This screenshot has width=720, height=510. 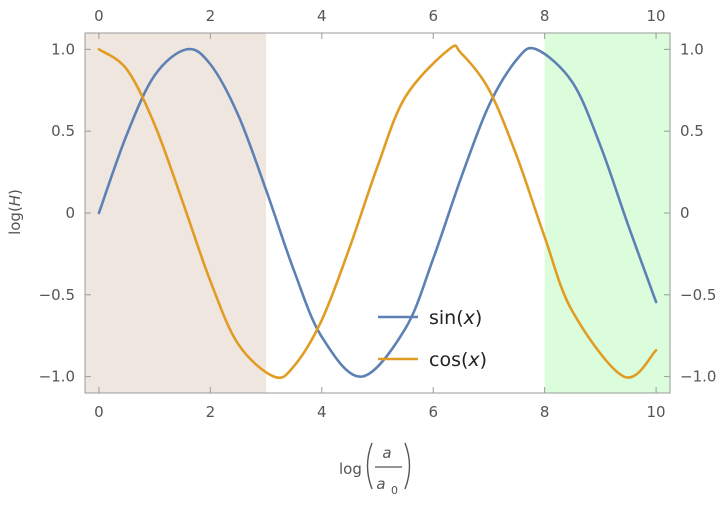 What do you see at coordinates (99, 16) in the screenshot?
I see `x-tick-label-top-0: 0` at bounding box center [99, 16].